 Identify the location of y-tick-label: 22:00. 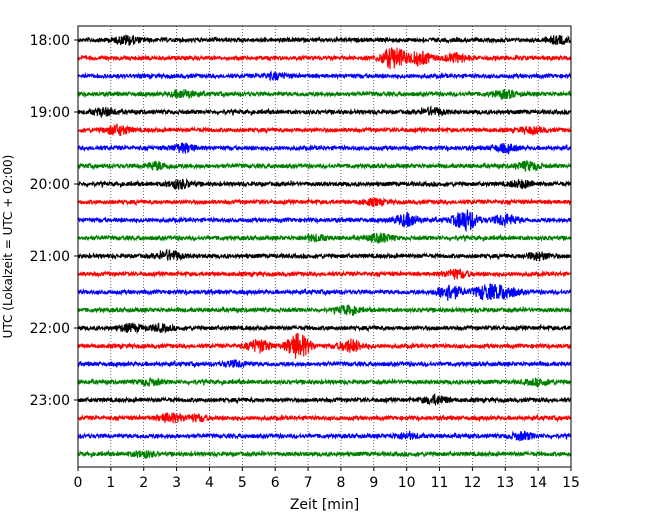
(50, 329).